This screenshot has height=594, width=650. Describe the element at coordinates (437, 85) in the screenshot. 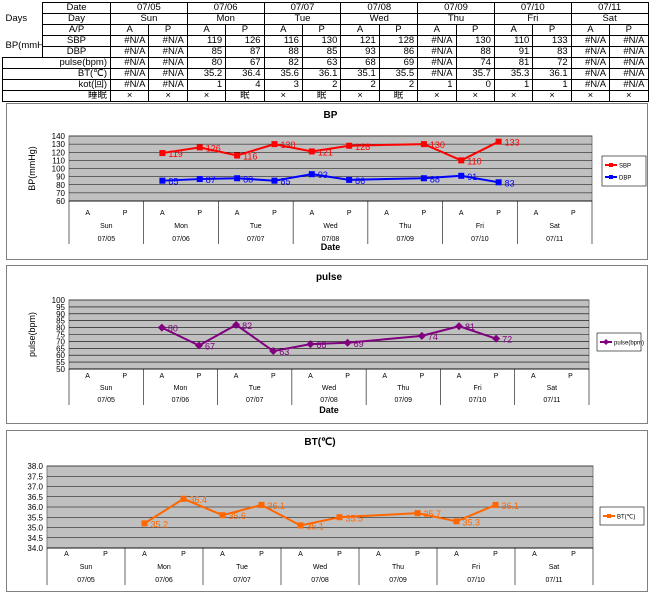

I see `kot-cell: 1` at that location.